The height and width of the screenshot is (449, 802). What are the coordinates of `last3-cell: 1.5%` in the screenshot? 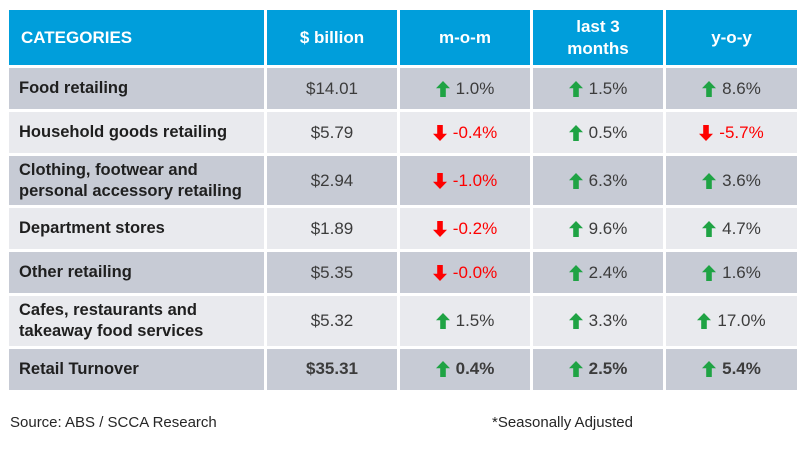 It's located at (598, 88).